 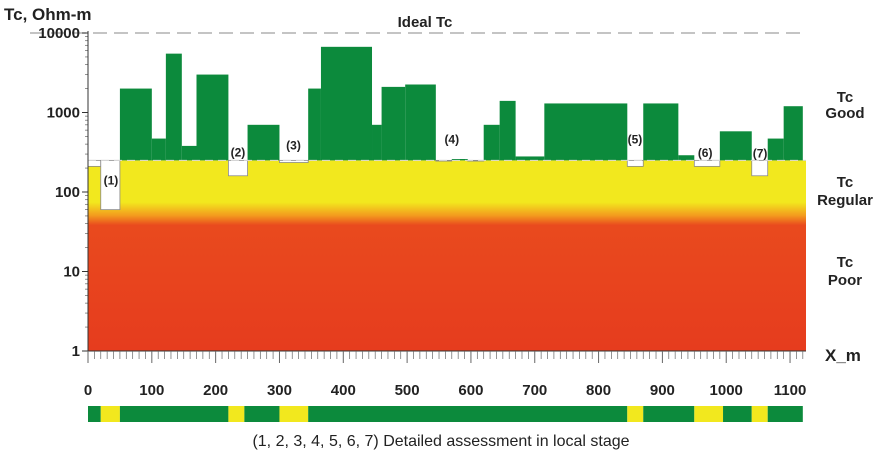 What do you see at coordinates (215, 390) in the screenshot?
I see `x-tick-label-2: 200` at bounding box center [215, 390].